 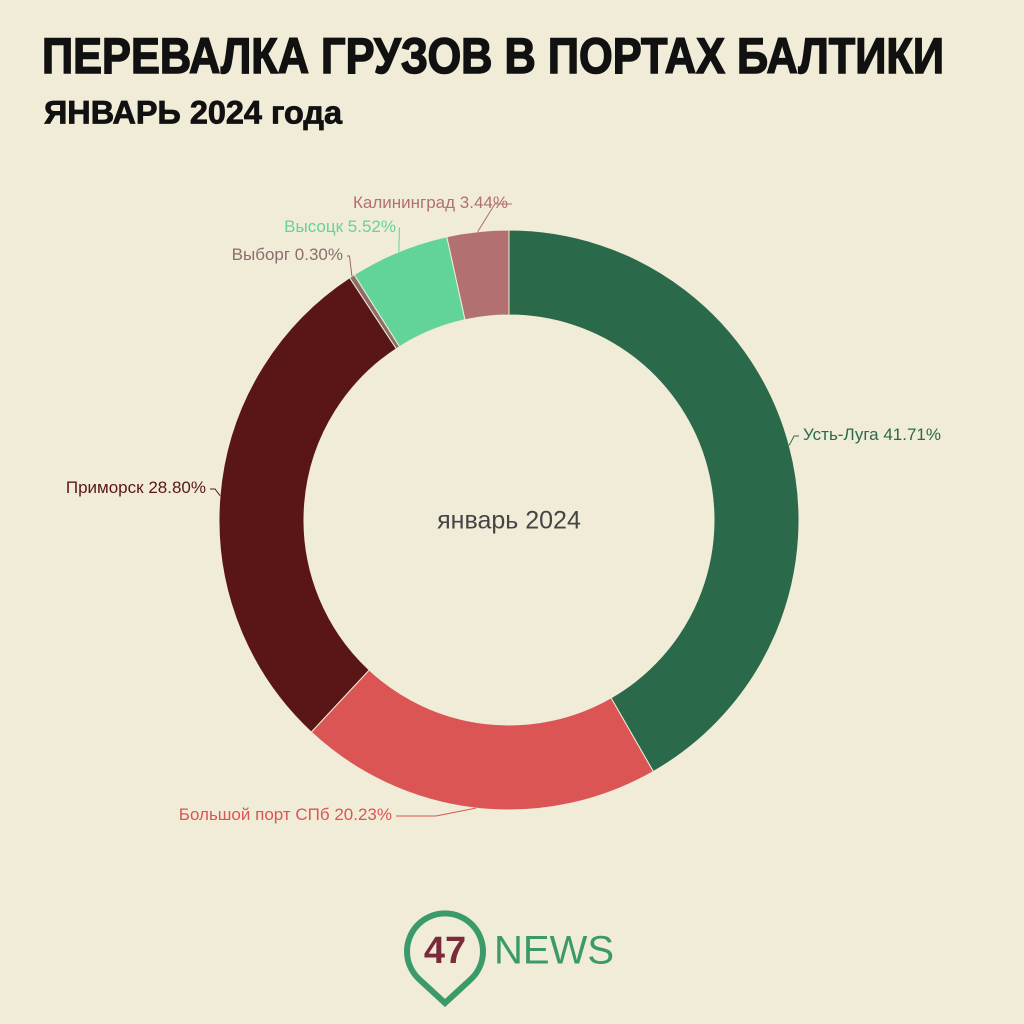 What do you see at coordinates (493, 56) in the screenshot?
I see `chart-title: ПЕРЕВАЛКА ГРУЗОВ В ПОРТАХ БАЛТИКИ` at bounding box center [493, 56].